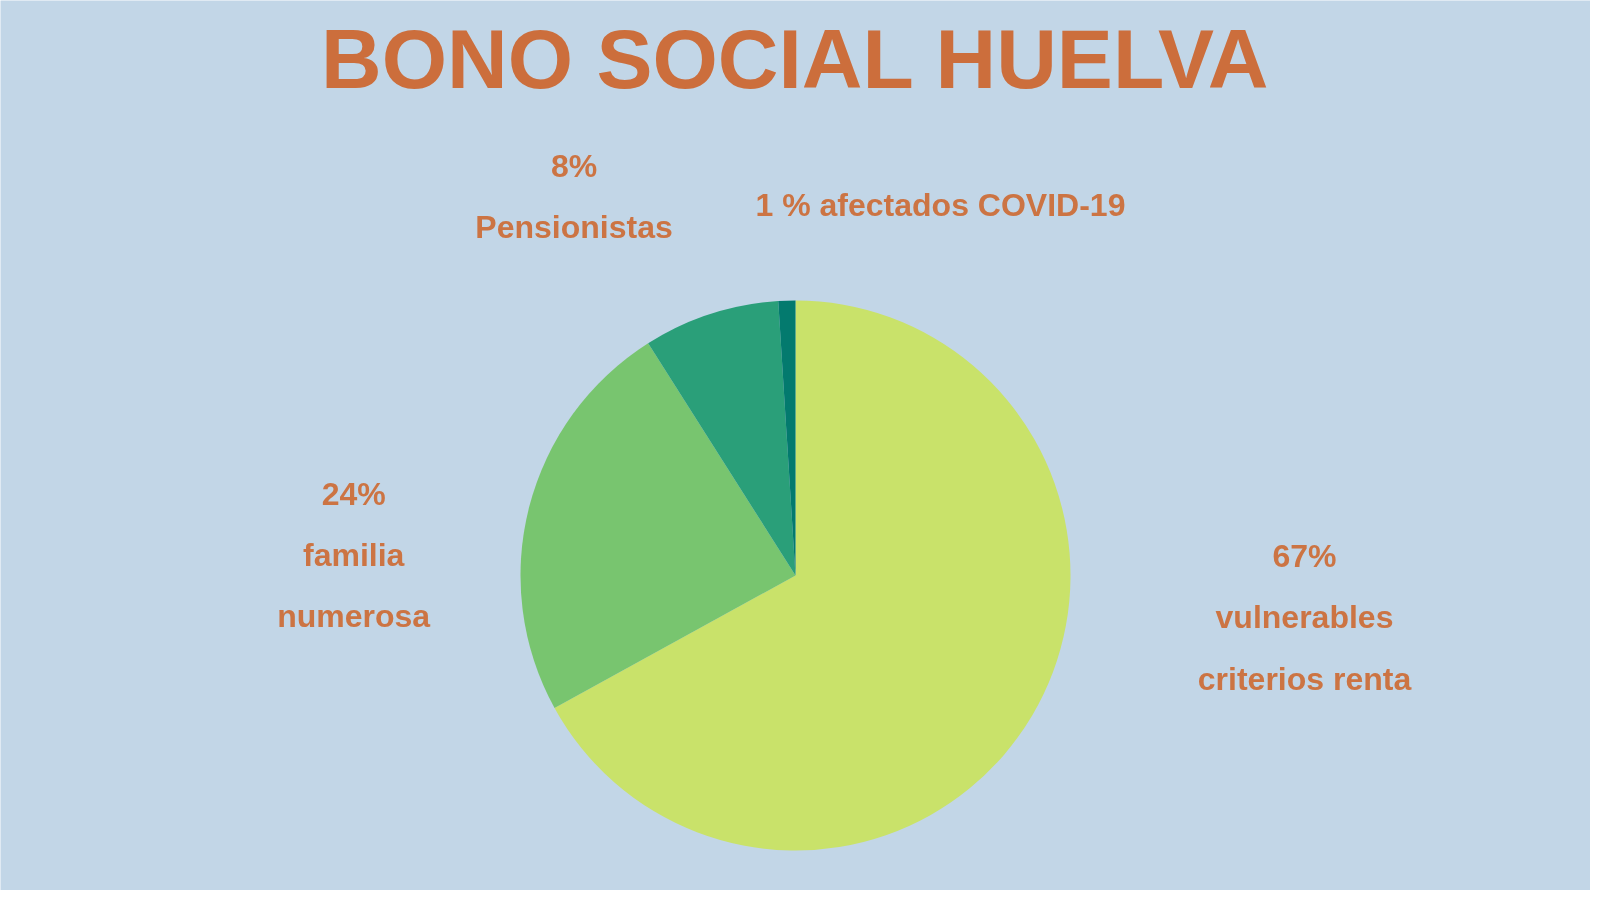  What do you see at coordinates (1304, 556) in the screenshot?
I see `data-label: 67%` at bounding box center [1304, 556].